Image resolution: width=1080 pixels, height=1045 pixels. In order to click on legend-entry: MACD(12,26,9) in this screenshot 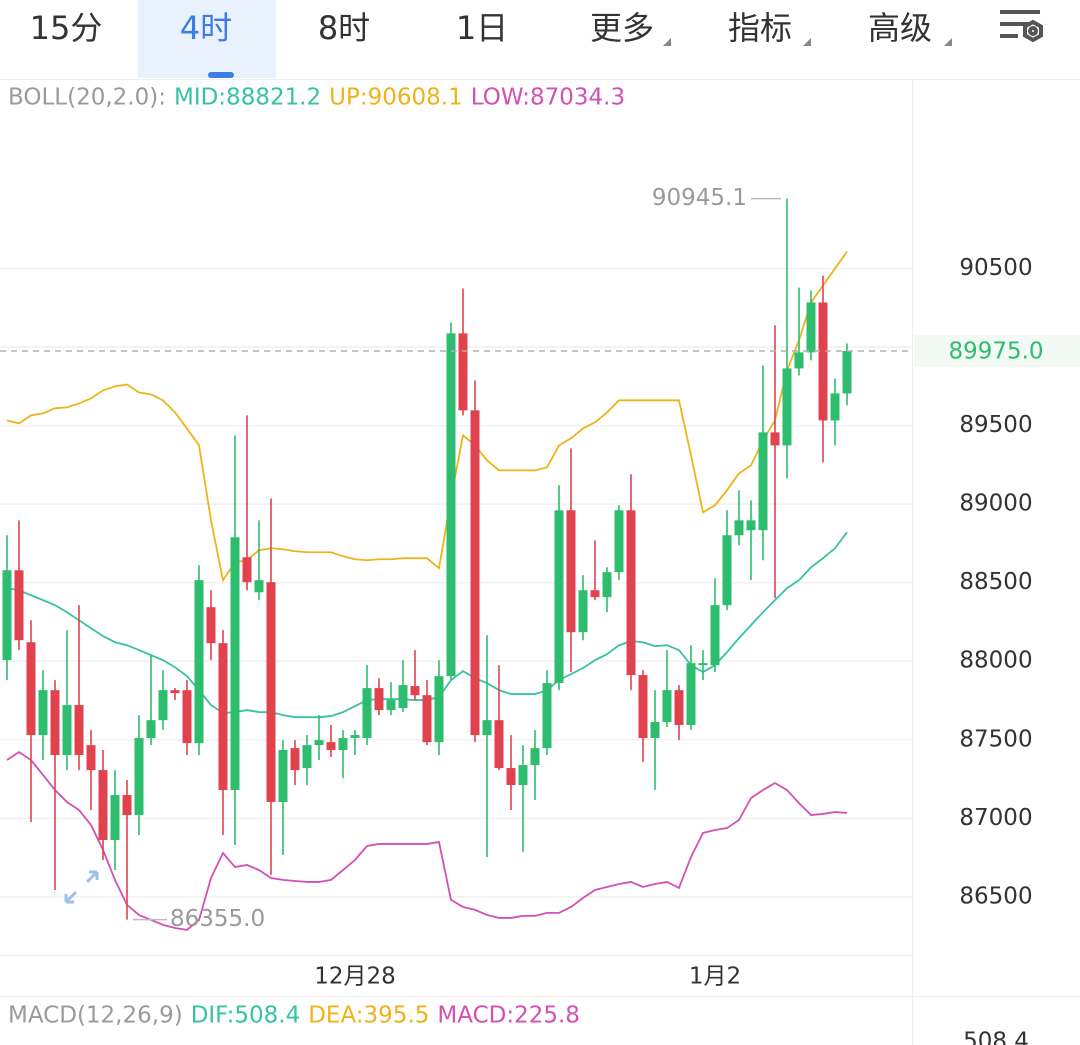, I will do `click(95, 1016)`.